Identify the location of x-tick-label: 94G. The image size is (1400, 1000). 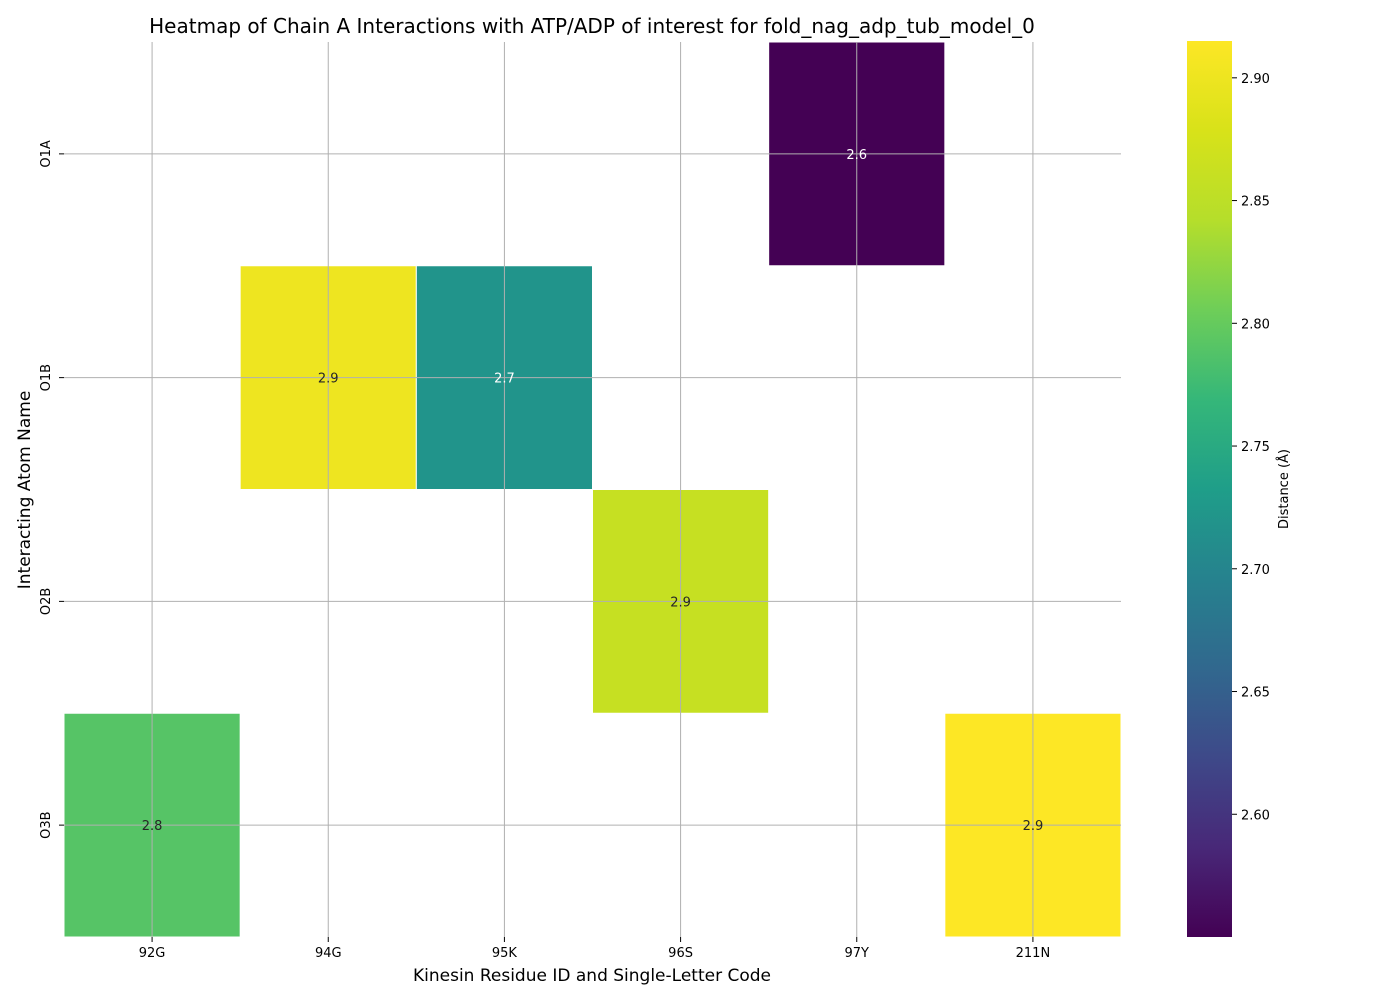
(328, 953).